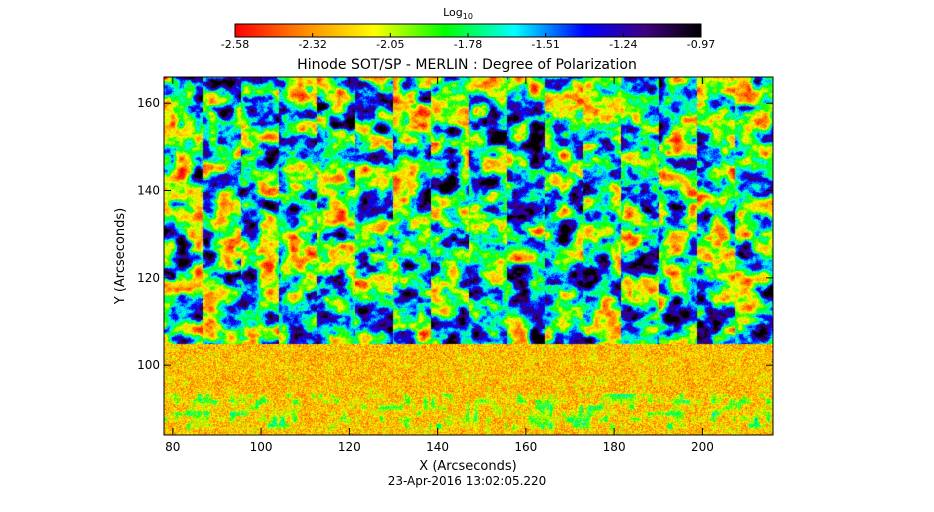 The height and width of the screenshot is (512, 934). I want to click on y-axis-title: Y (Arcseconds), so click(120, 256).